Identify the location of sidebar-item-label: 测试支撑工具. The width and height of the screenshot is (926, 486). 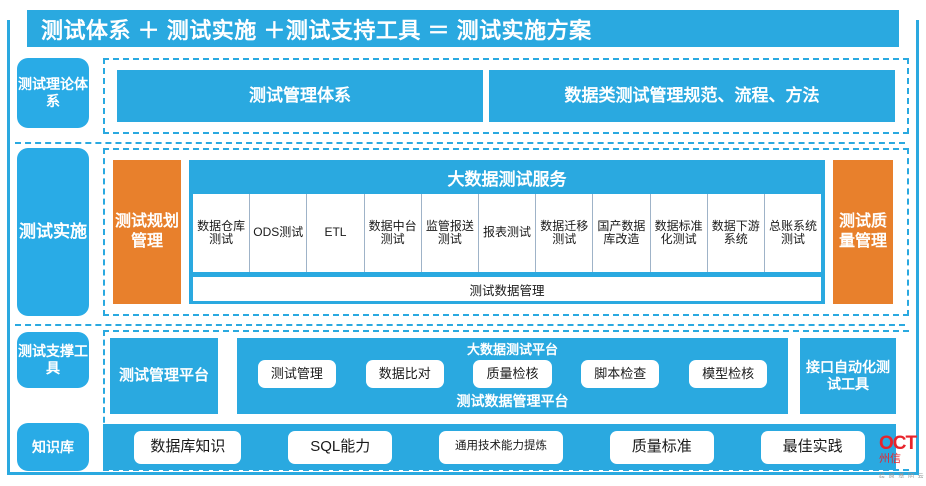
(53, 359).